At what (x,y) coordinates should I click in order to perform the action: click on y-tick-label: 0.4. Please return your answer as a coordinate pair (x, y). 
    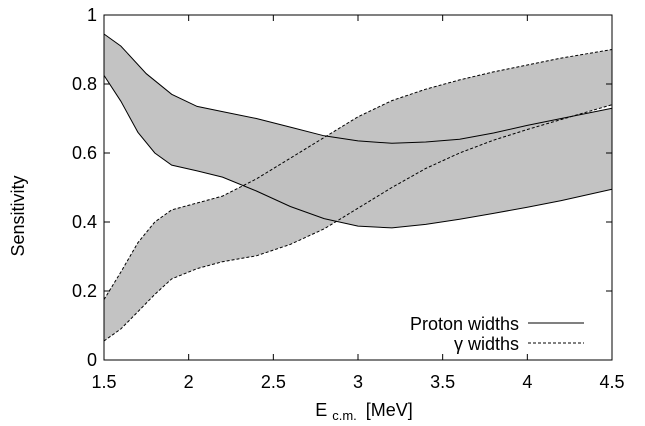
    Looking at the image, I should click on (84, 222).